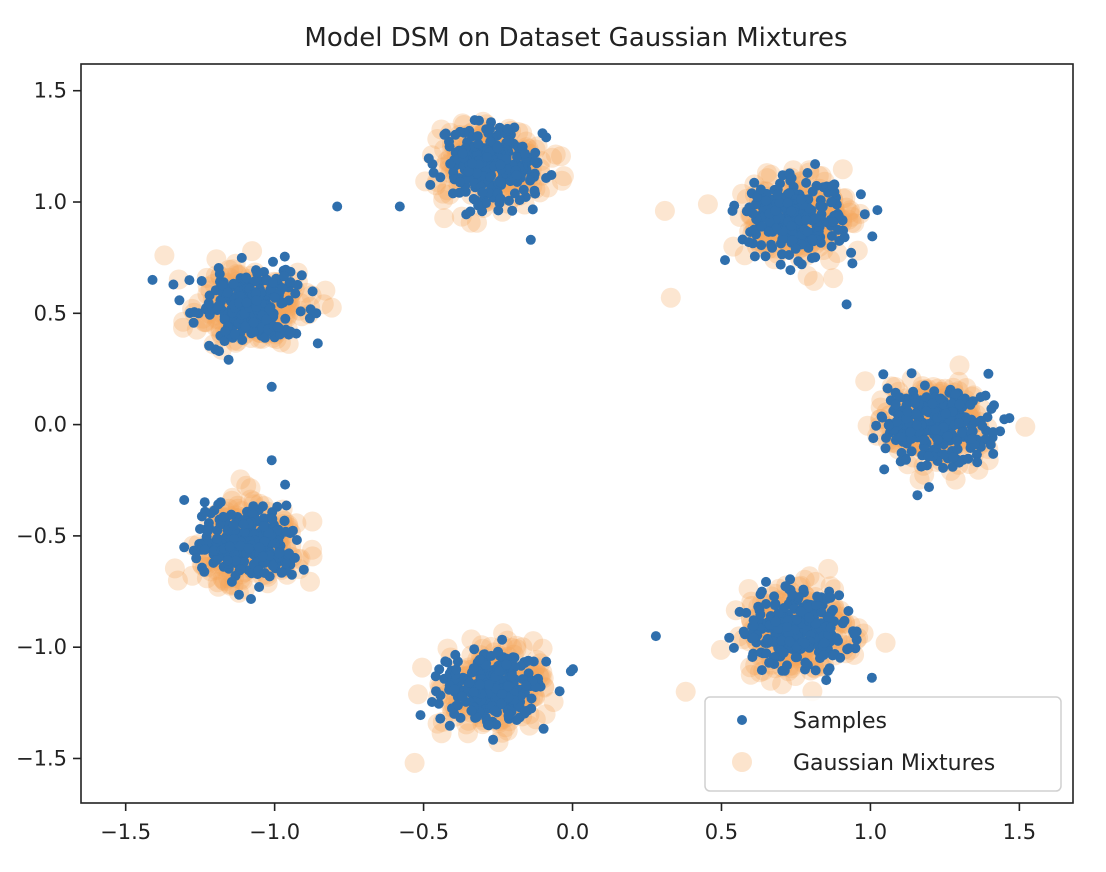 This screenshot has height=872, width=1106. What do you see at coordinates (41, 758) in the screenshot?
I see `y-tick-label: −1.5` at bounding box center [41, 758].